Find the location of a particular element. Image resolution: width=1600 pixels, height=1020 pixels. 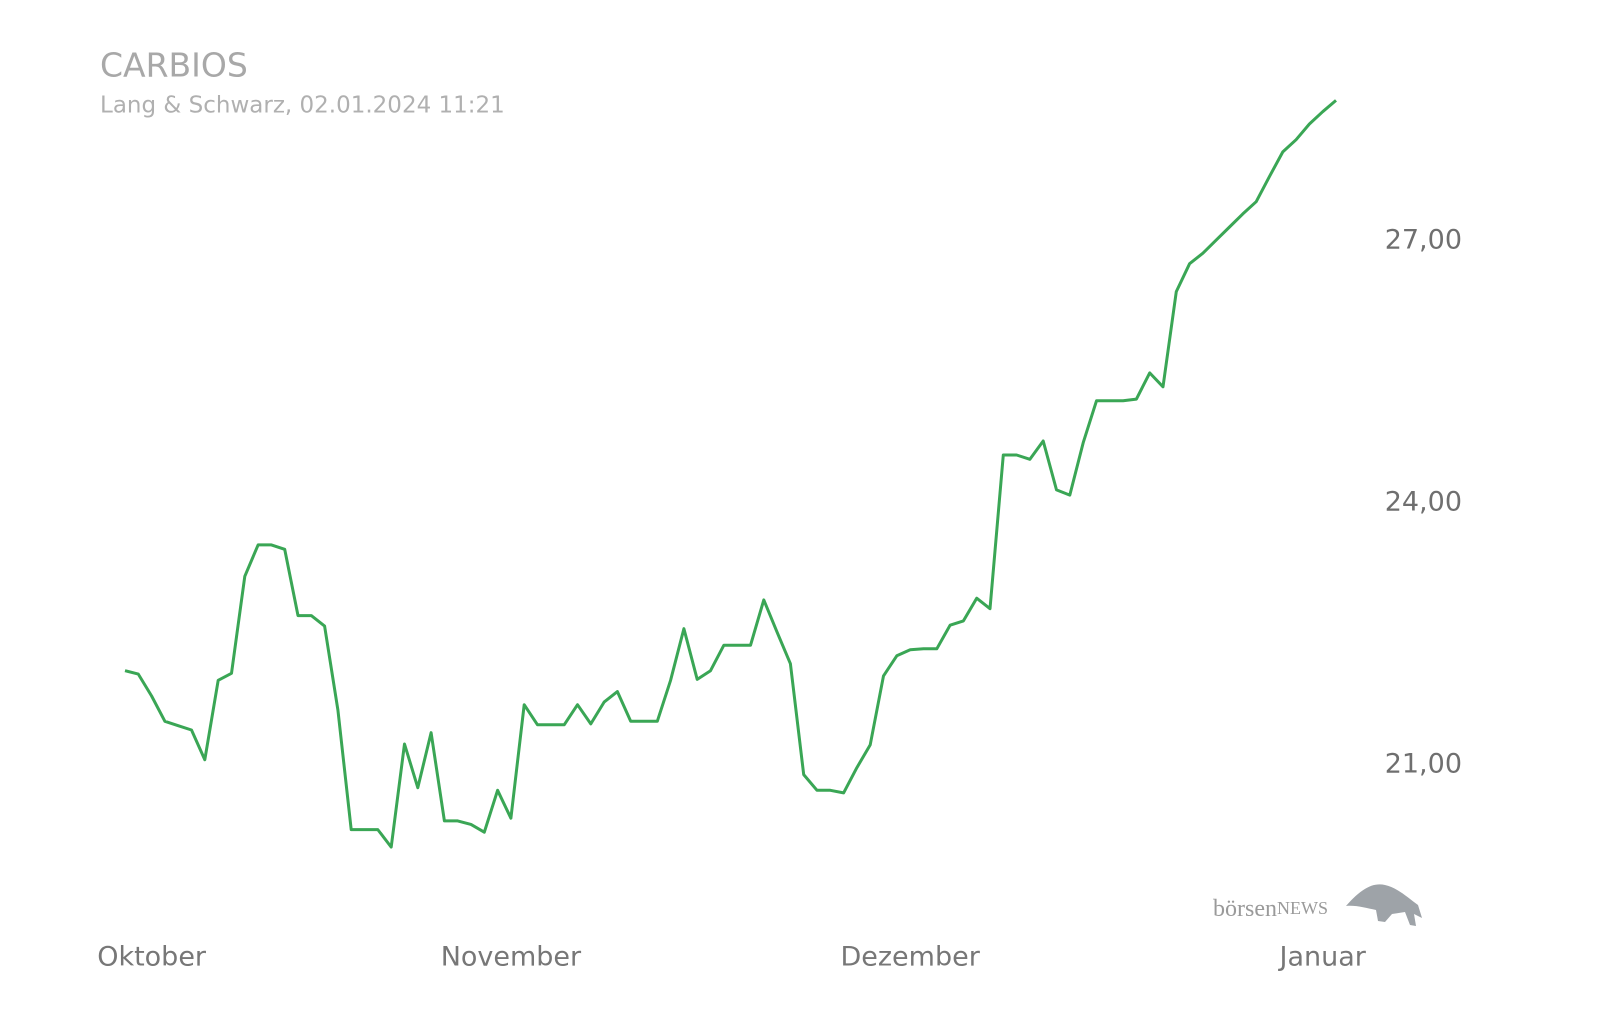

x-tick-label: Dezember is located at coordinates (910, 957).